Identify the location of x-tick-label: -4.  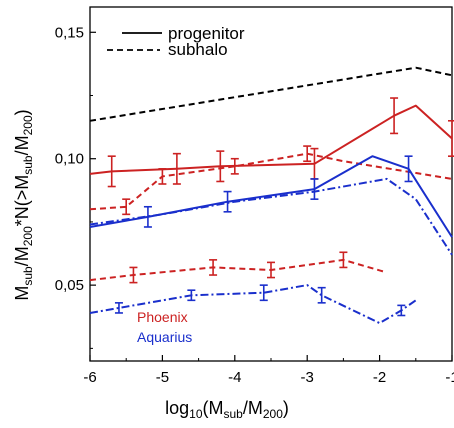
(234, 377).